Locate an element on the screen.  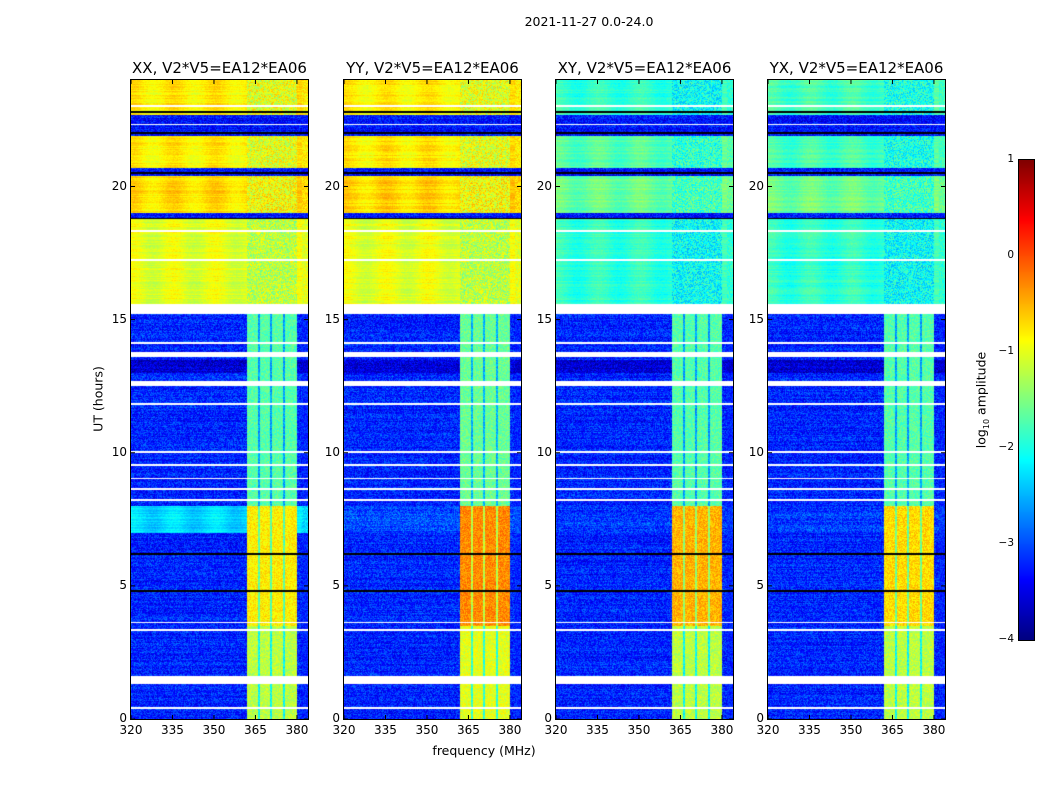
spectrogram-panel-xx is located at coordinates (219, 399).